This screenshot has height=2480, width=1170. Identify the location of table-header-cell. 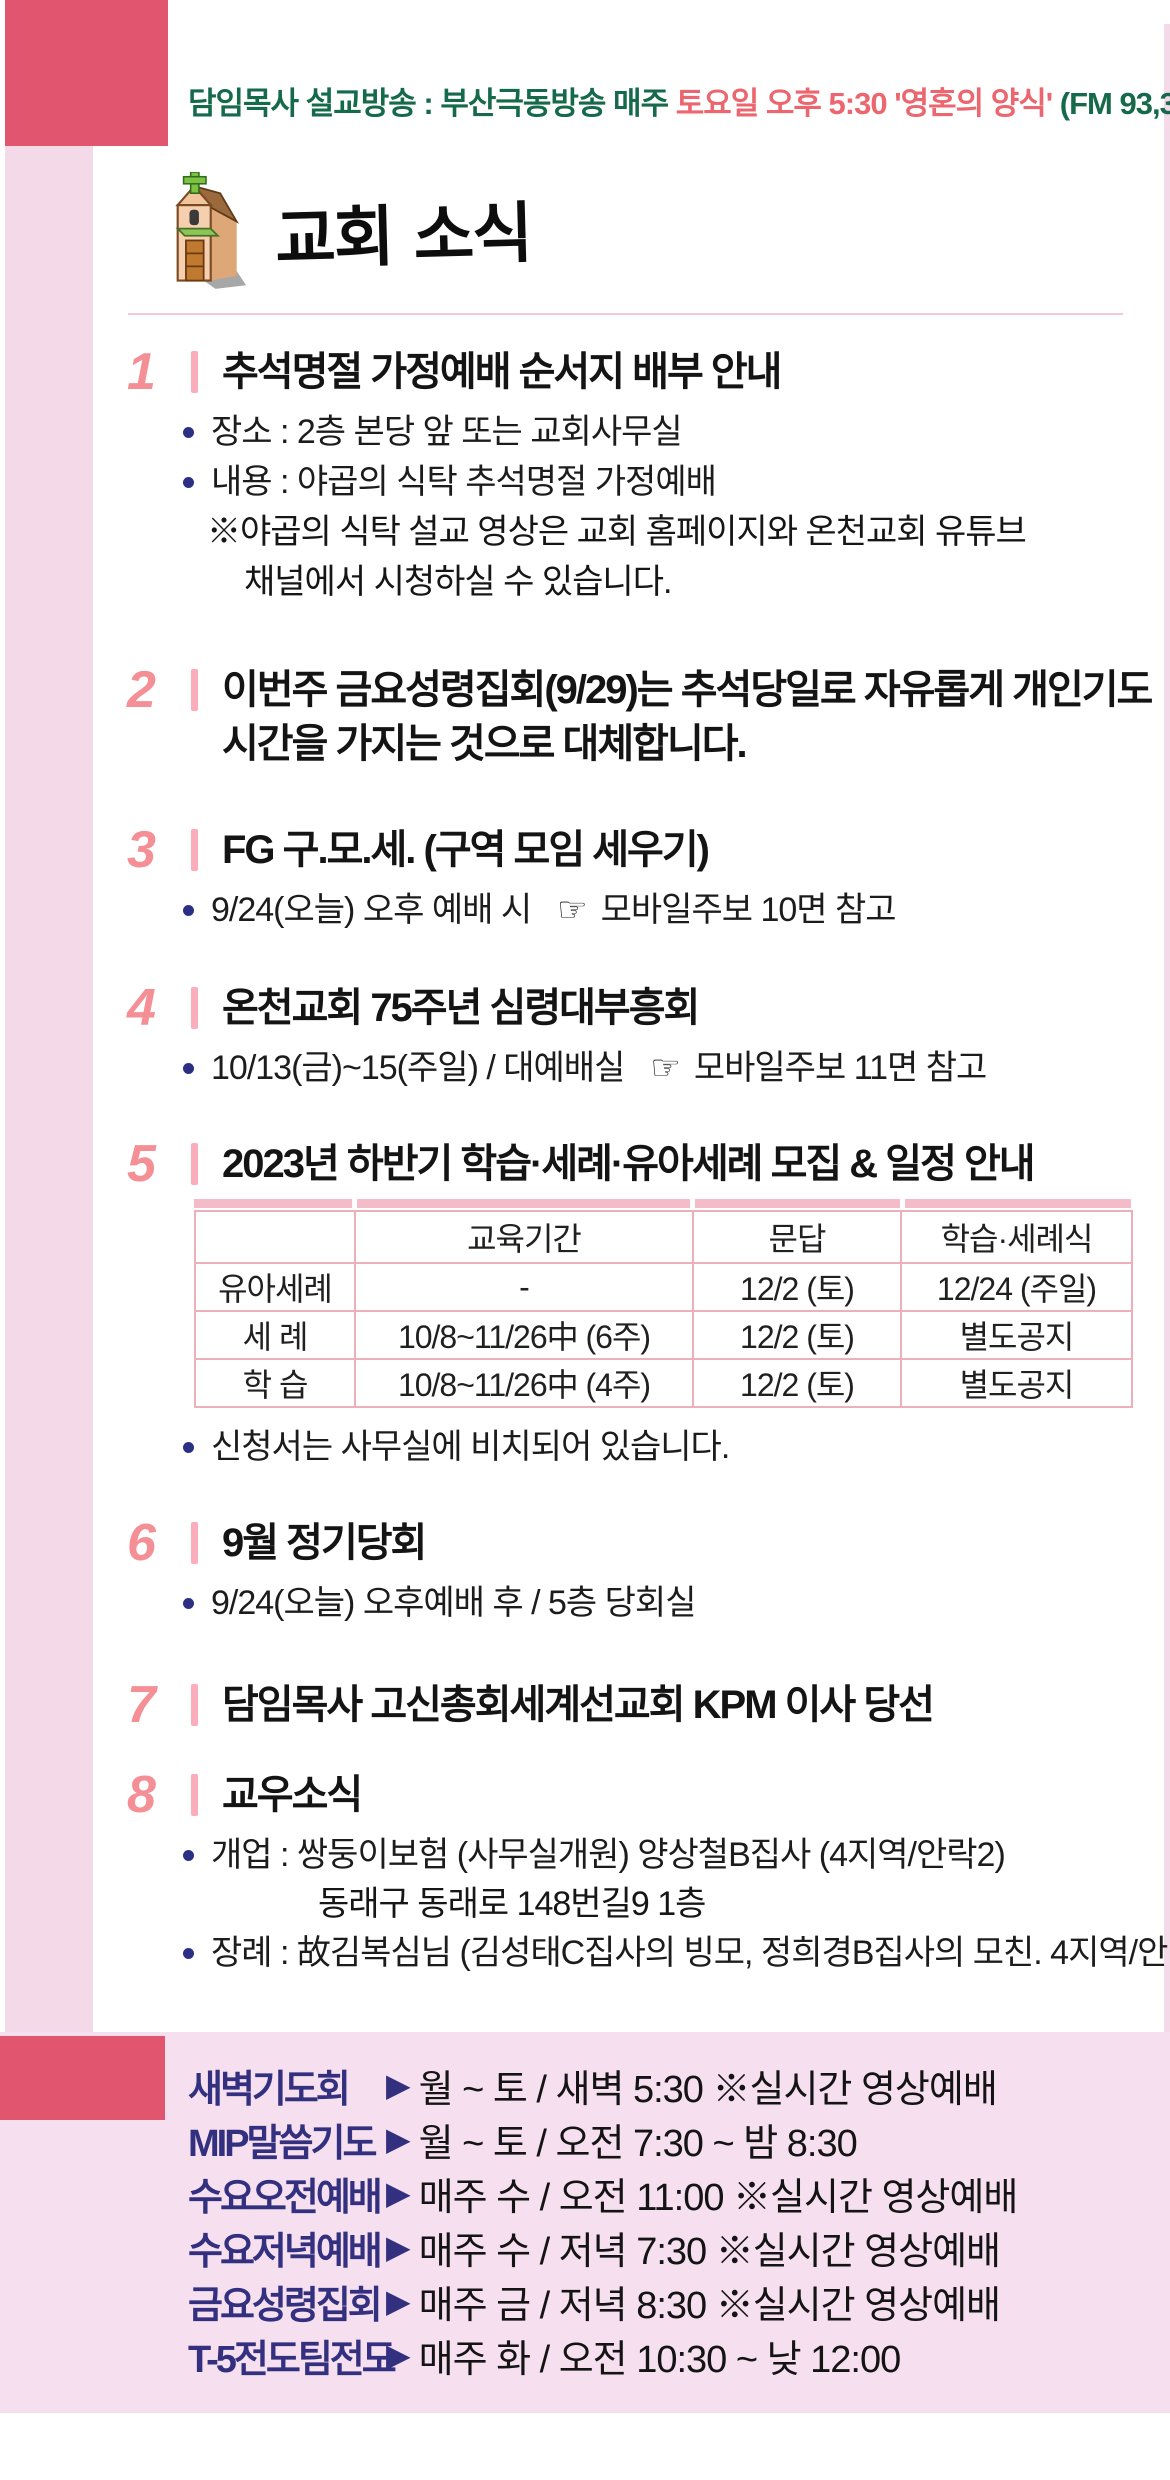
(275, 1237).